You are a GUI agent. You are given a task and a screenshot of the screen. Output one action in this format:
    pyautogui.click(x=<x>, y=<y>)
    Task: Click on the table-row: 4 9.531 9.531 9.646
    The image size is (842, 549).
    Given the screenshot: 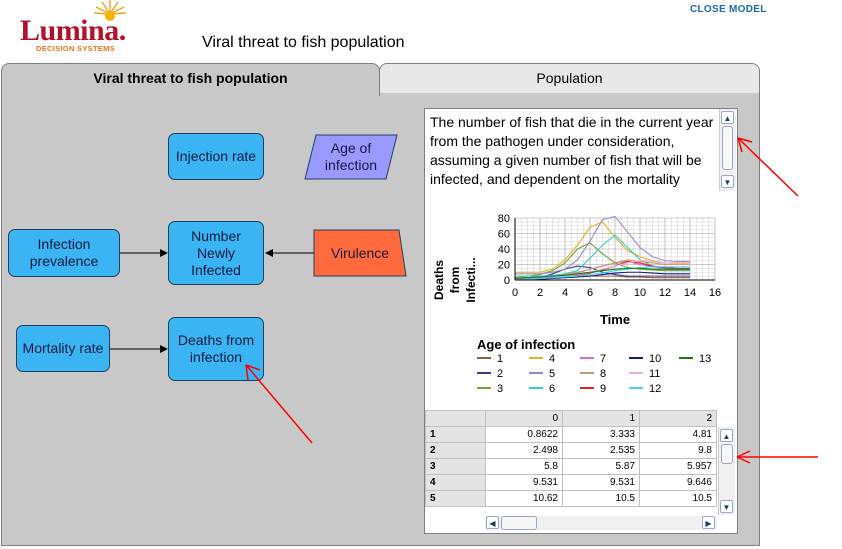 What is the action you would take?
    pyautogui.click(x=571, y=482)
    